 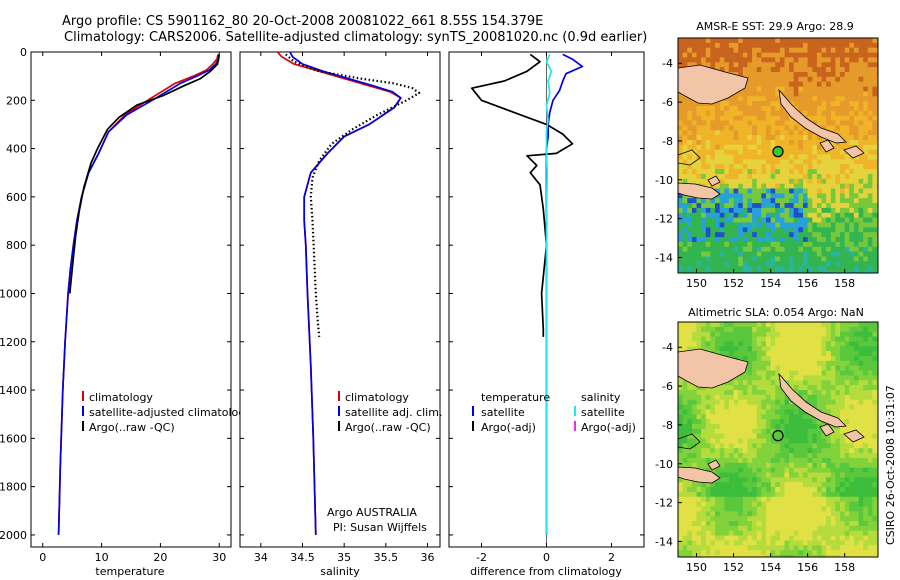 I want to click on x-tick-label: 35.5, so click(x=386, y=557).